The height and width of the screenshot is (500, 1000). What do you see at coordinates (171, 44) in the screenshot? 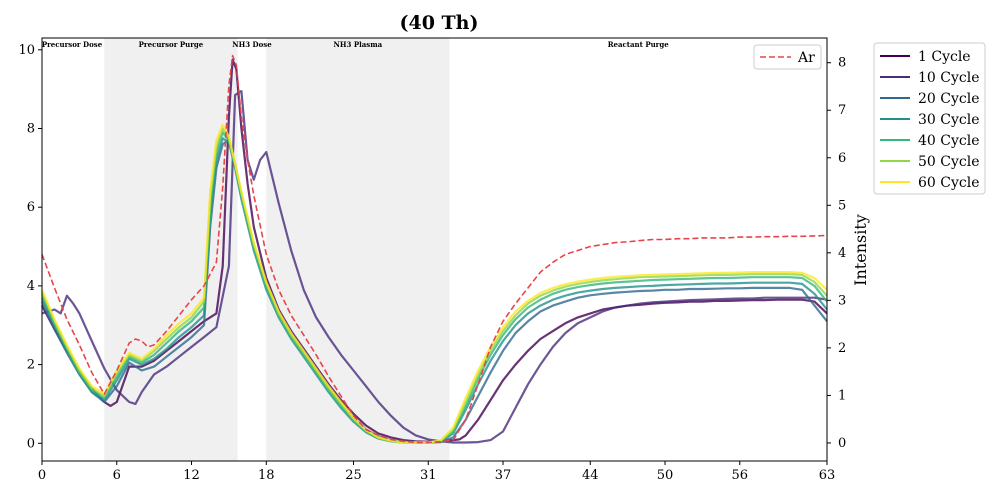
I see `phase-label: Precursor Purge` at bounding box center [171, 44].